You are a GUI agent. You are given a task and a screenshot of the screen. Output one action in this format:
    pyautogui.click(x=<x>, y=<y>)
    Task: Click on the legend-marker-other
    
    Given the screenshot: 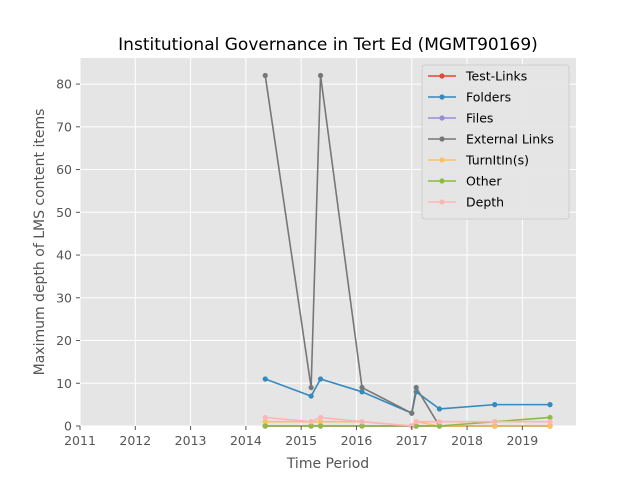 What is the action you would take?
    pyautogui.click(x=442, y=181)
    